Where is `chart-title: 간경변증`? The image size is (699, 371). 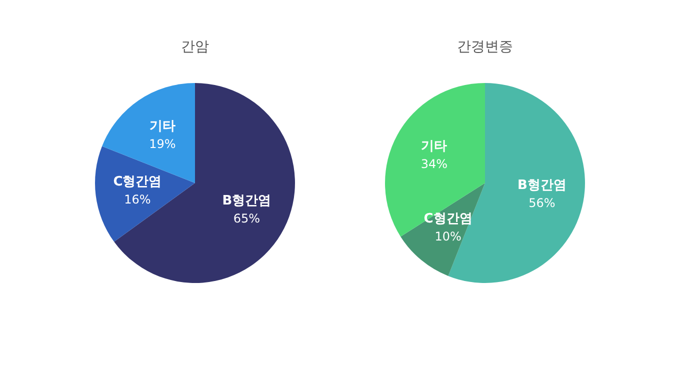
chart-title: 간경변증 is located at coordinates (485, 47).